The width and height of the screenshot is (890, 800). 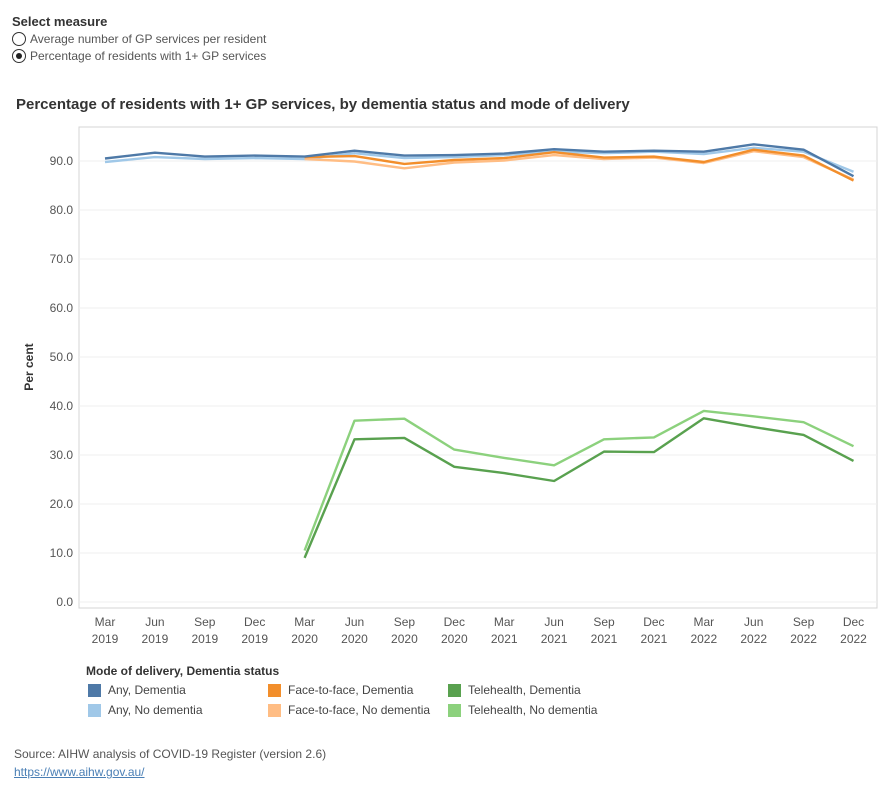 I want to click on legend-label: Telehealth, Dementia, so click(x=524, y=690).